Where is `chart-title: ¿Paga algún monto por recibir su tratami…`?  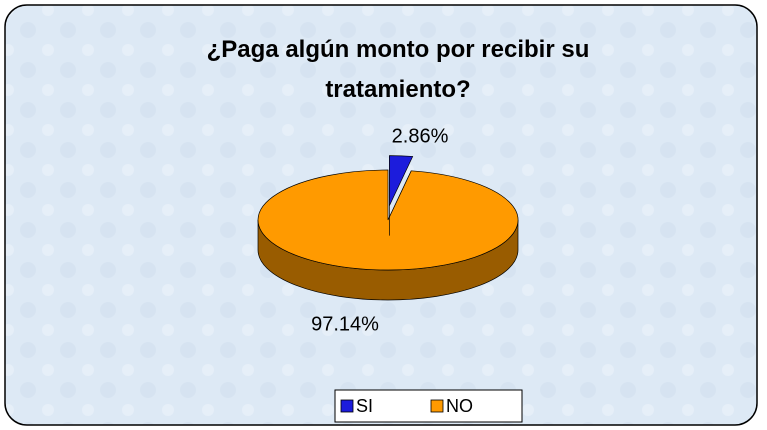 chart-title: ¿Paga algún monto por recibir su tratami… is located at coordinates (398, 69).